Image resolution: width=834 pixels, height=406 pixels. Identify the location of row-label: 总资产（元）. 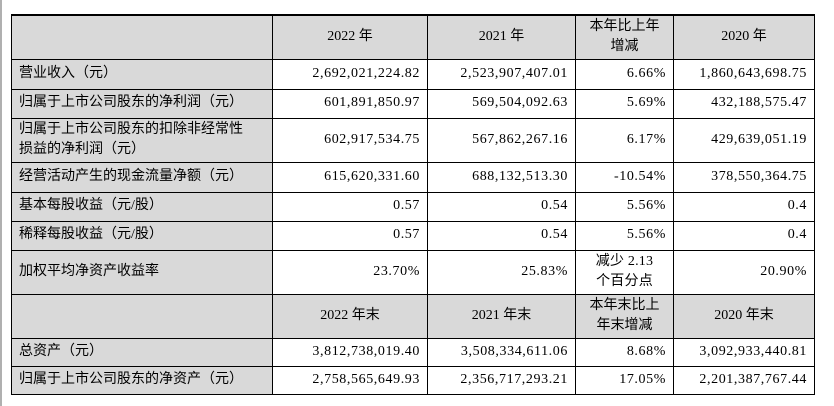
(142, 352).